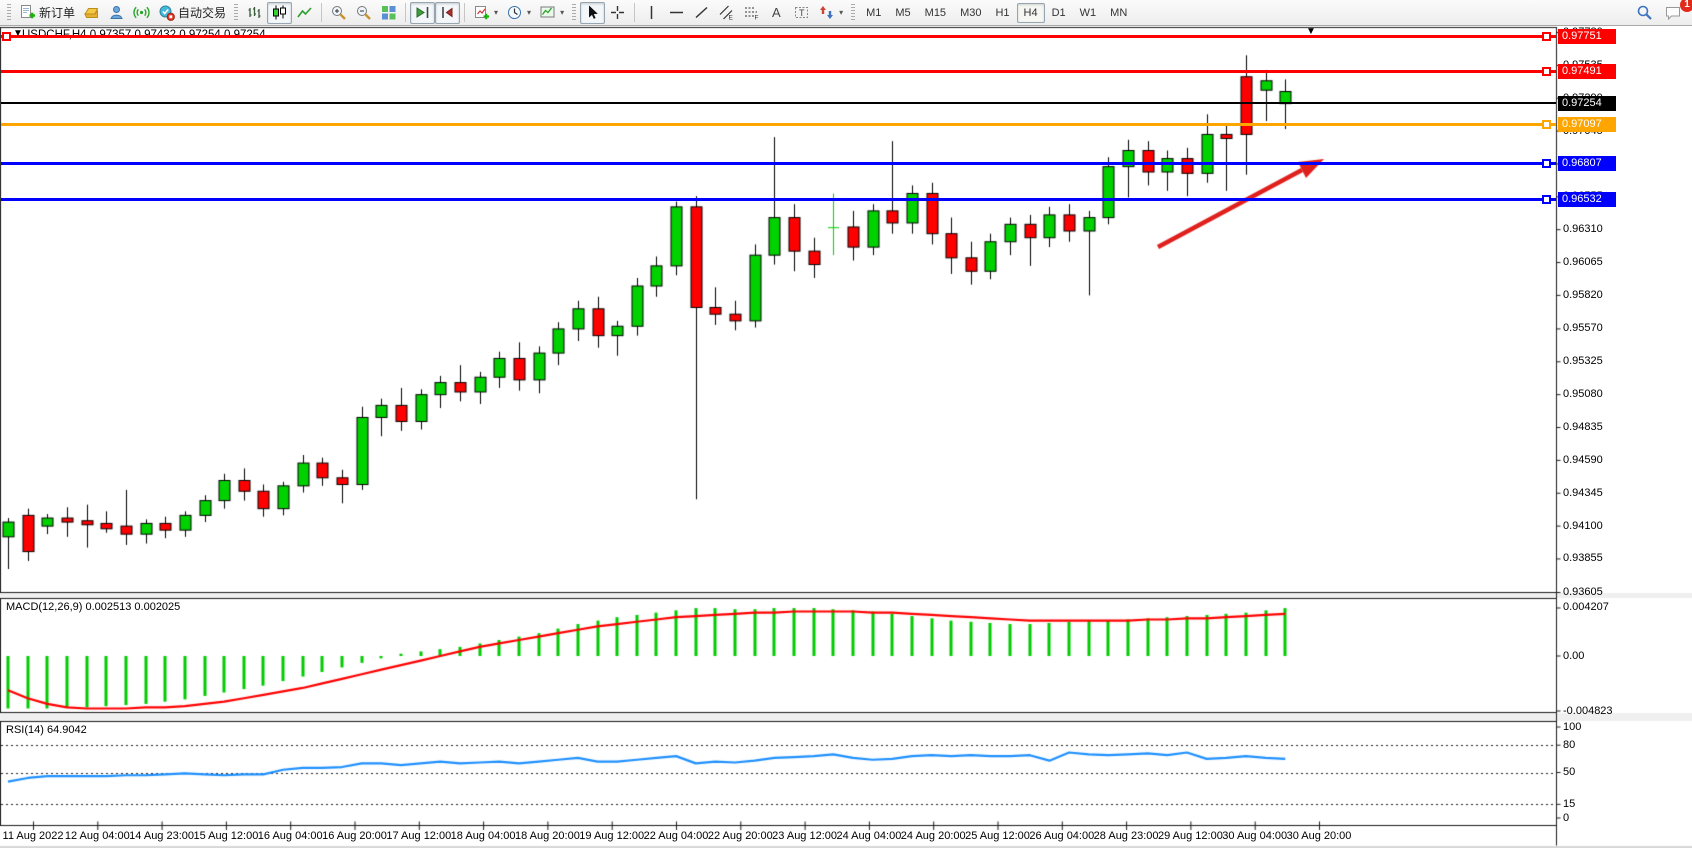  I want to click on time-axis-label: 29 Aug 12:00, so click(1190, 836).